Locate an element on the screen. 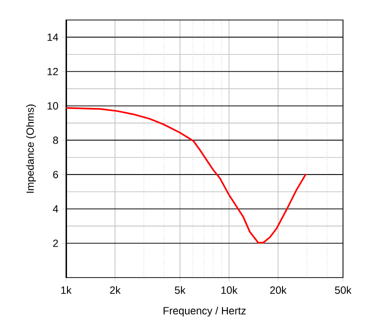  y-tick-label: 2 is located at coordinates (55, 243).